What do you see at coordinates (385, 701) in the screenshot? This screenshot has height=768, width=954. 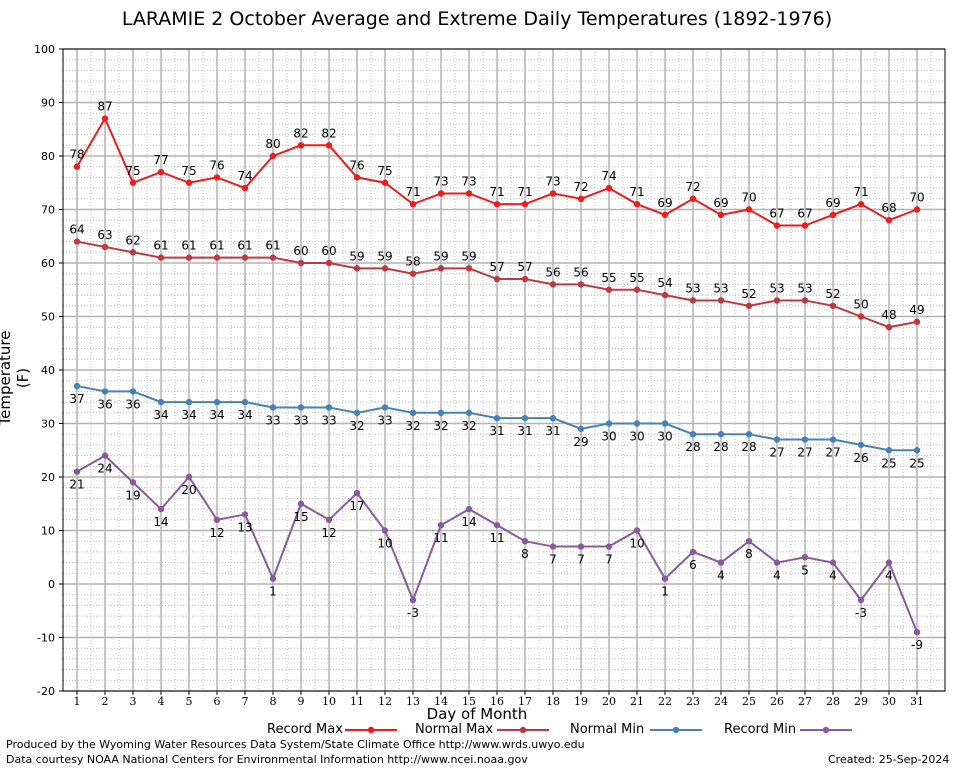 I see `x-tick-label: 12` at bounding box center [385, 701].